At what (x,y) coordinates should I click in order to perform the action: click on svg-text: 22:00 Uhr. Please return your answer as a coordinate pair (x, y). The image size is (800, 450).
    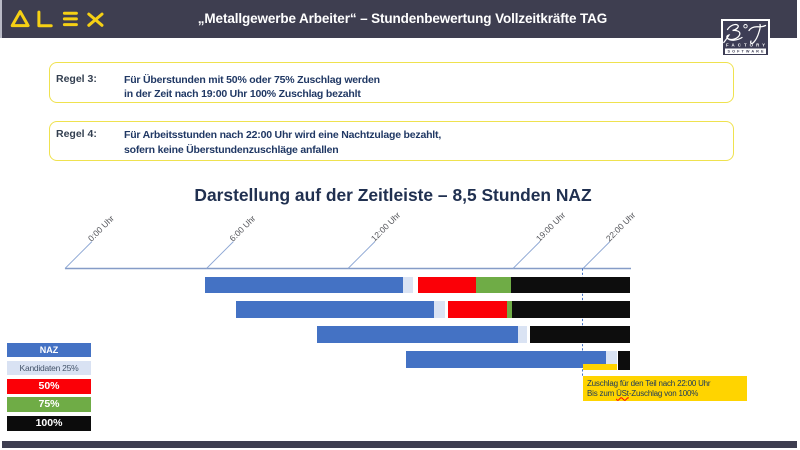
    Looking at the image, I should click on (621, 227).